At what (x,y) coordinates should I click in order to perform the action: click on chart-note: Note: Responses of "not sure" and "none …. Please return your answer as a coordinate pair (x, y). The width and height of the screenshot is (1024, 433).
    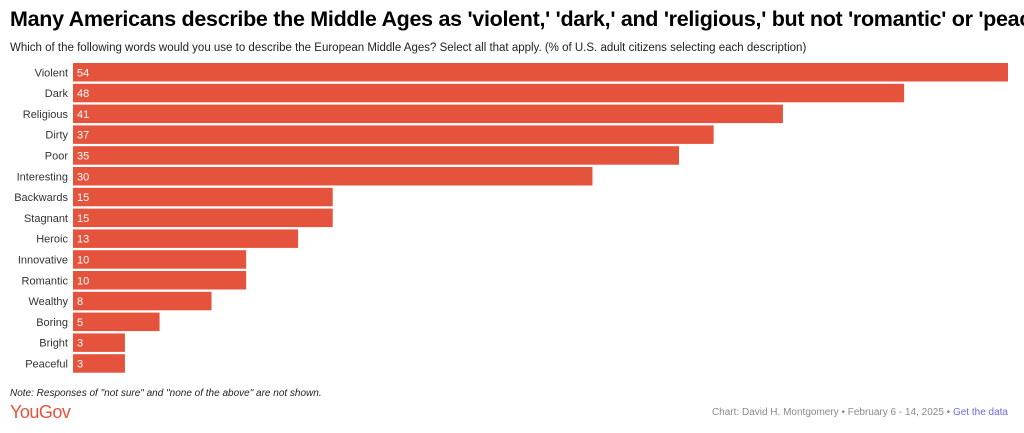
    Looking at the image, I should click on (166, 393).